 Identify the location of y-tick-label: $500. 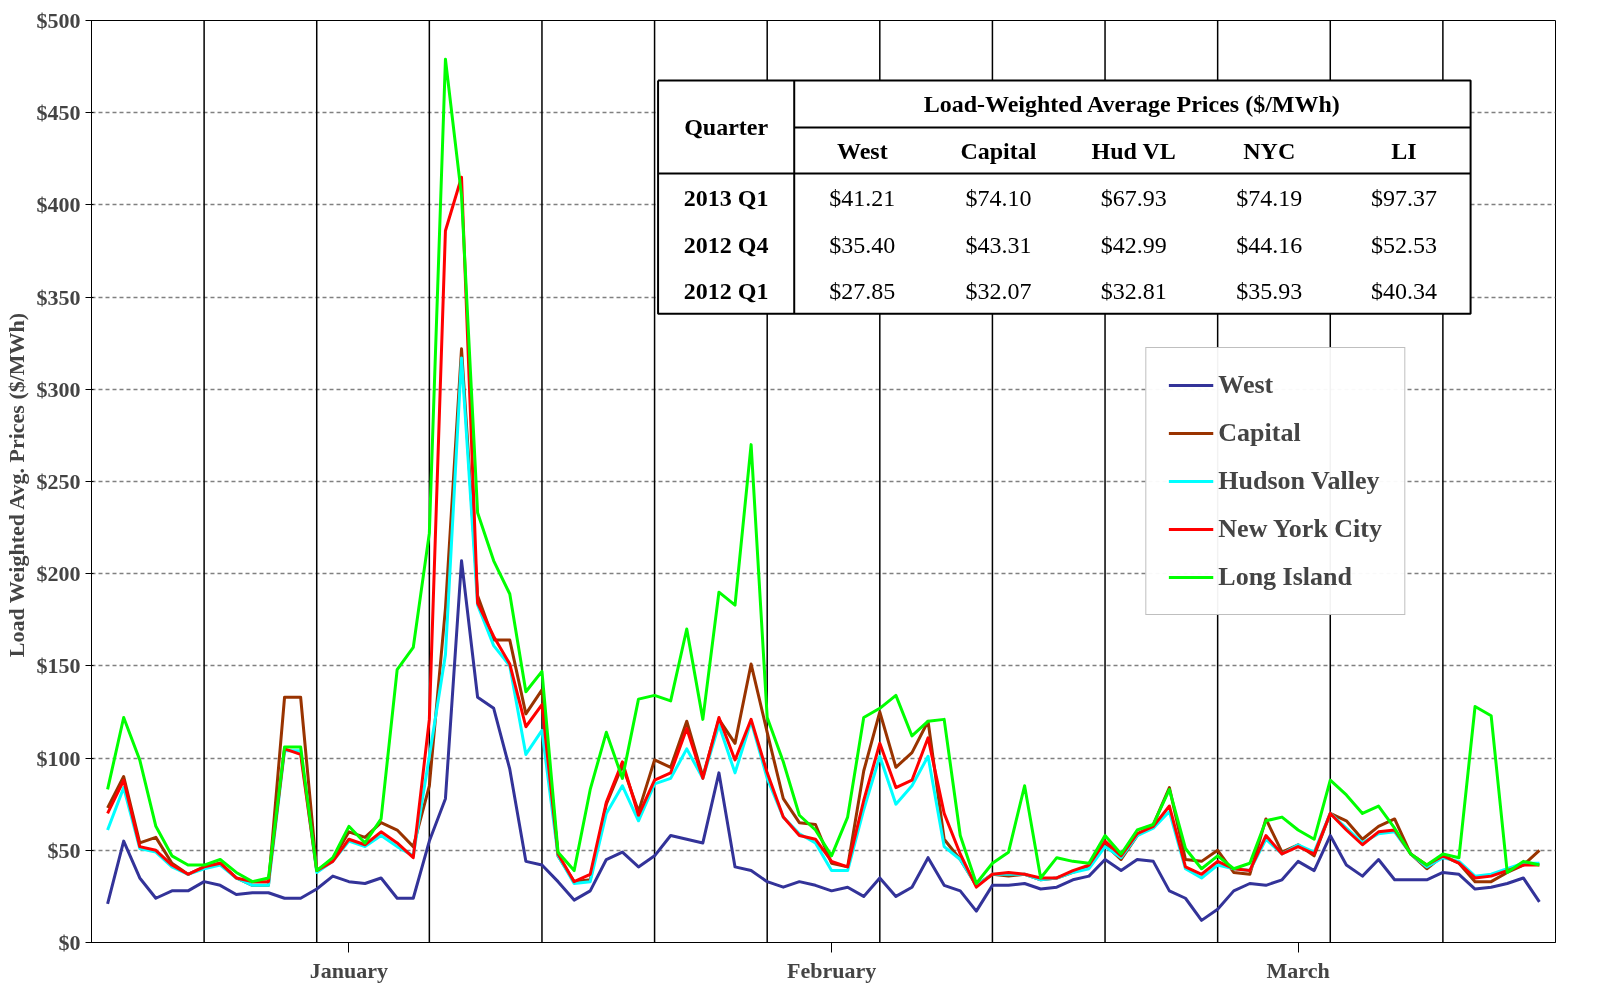
(58, 20).